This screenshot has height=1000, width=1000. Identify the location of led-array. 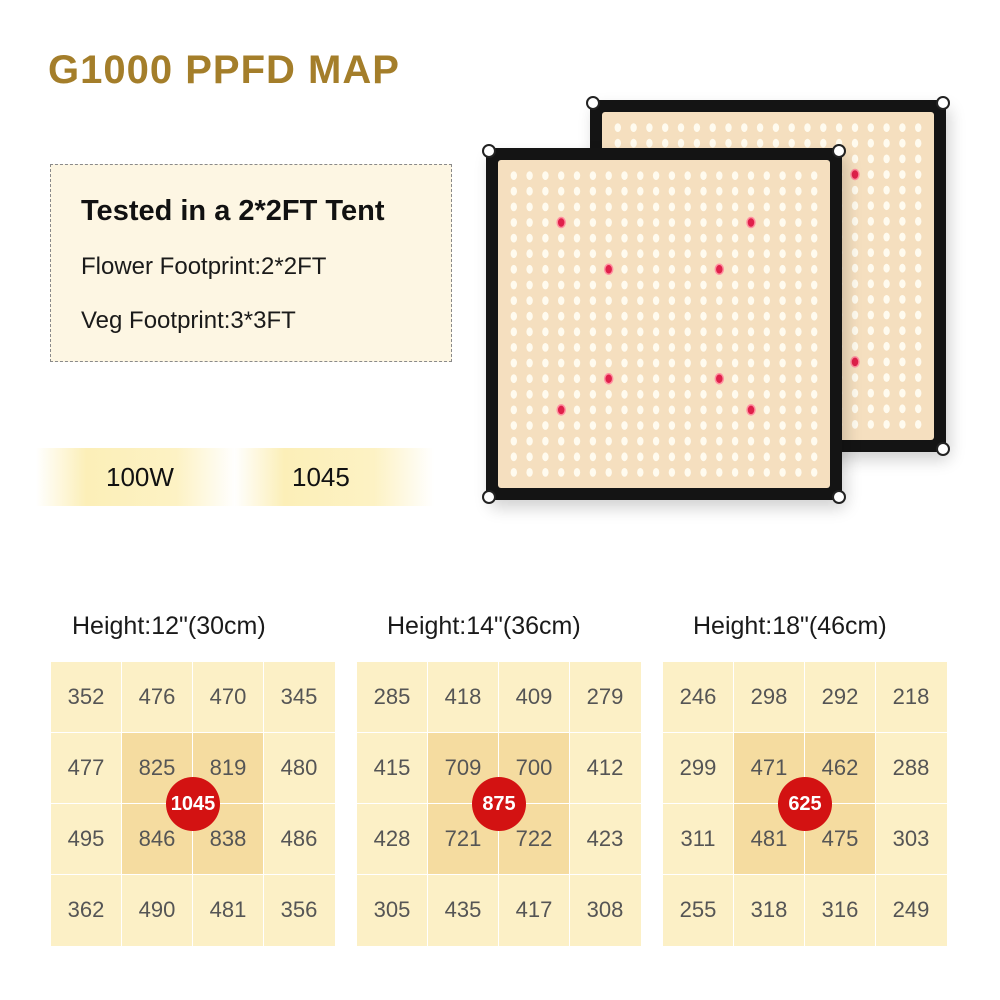
(664, 324).